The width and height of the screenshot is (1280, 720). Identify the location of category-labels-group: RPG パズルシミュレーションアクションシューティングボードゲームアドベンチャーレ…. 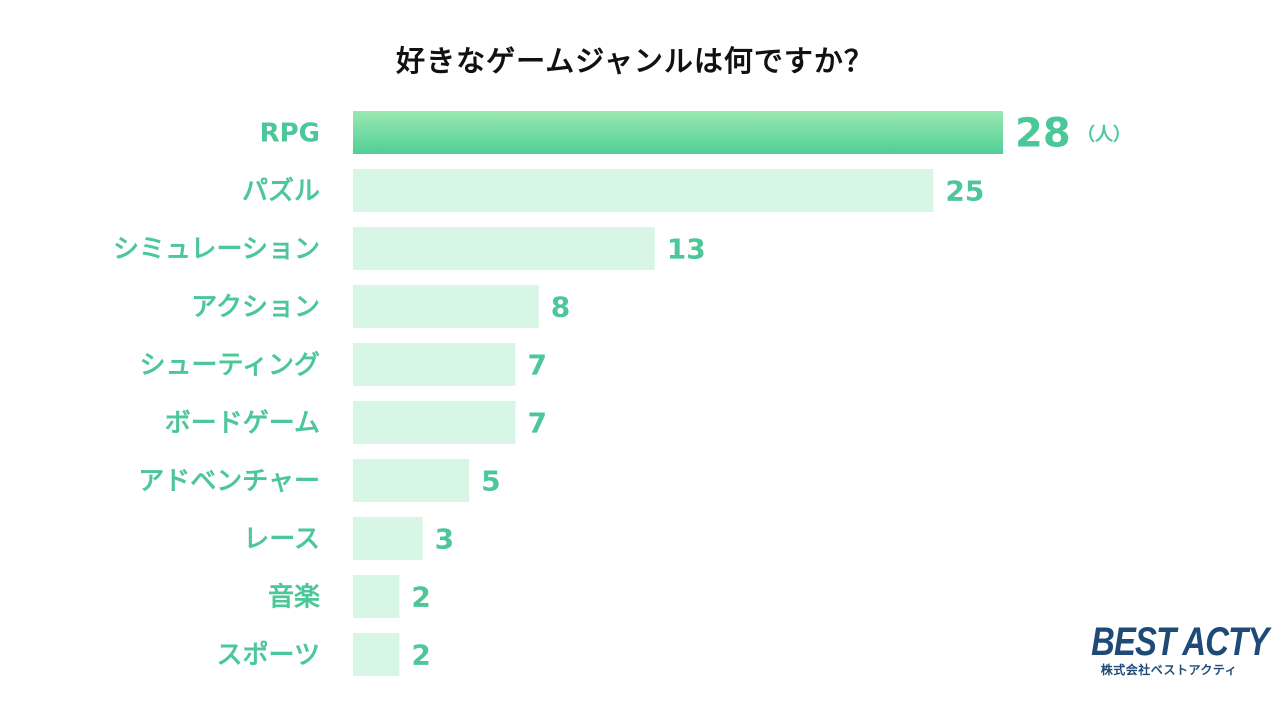
(217, 395).